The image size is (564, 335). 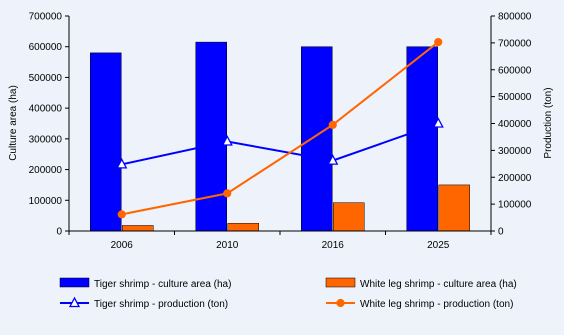 I want to click on y-tick-label: 300000, so click(x=46, y=139).